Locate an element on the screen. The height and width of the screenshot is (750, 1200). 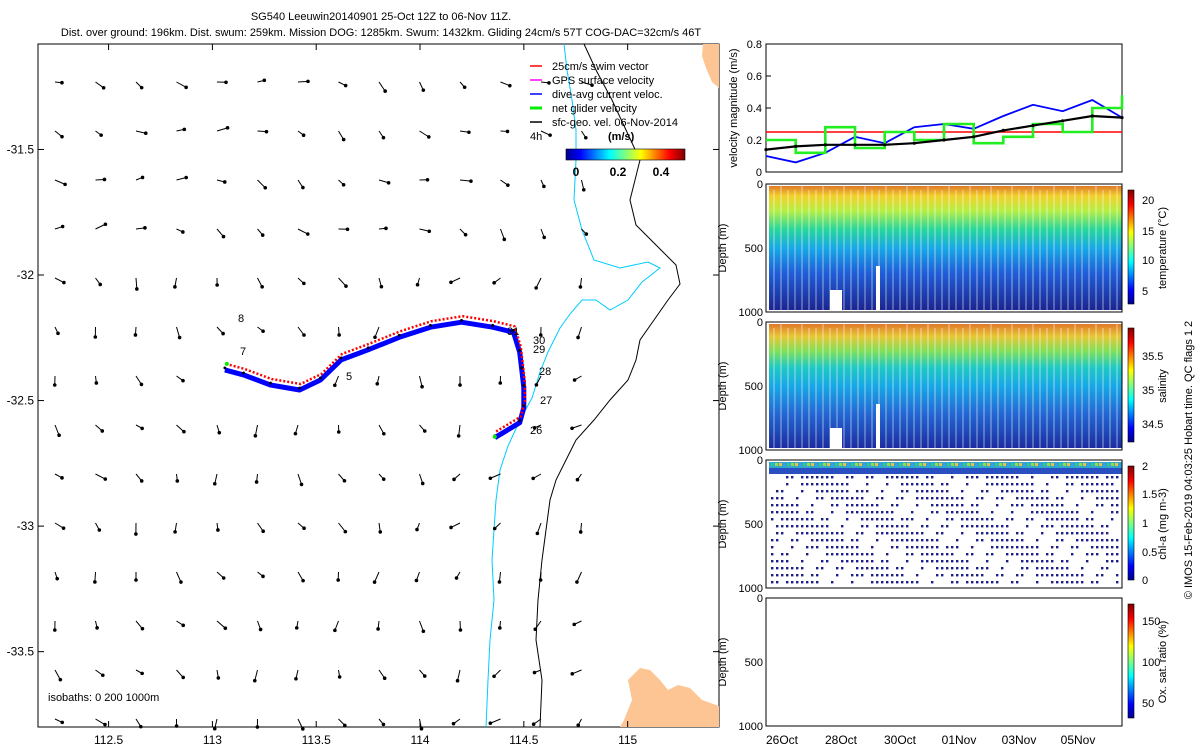
velocity-ytick-label: 0.8 is located at coordinates (754, 45).